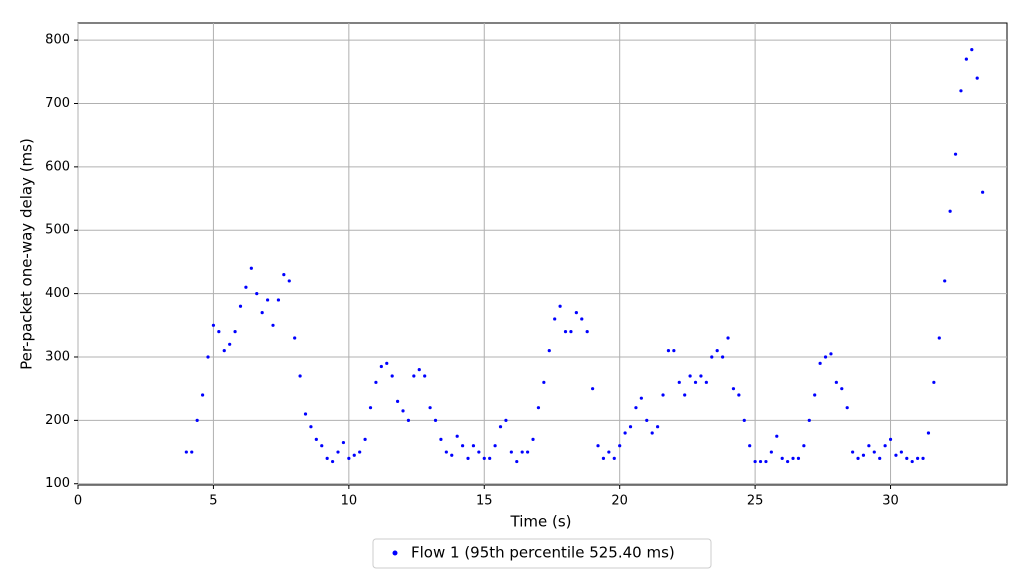 The height and width of the screenshot is (588, 1030). I want to click on y-tick-label: 300, so click(57, 356).